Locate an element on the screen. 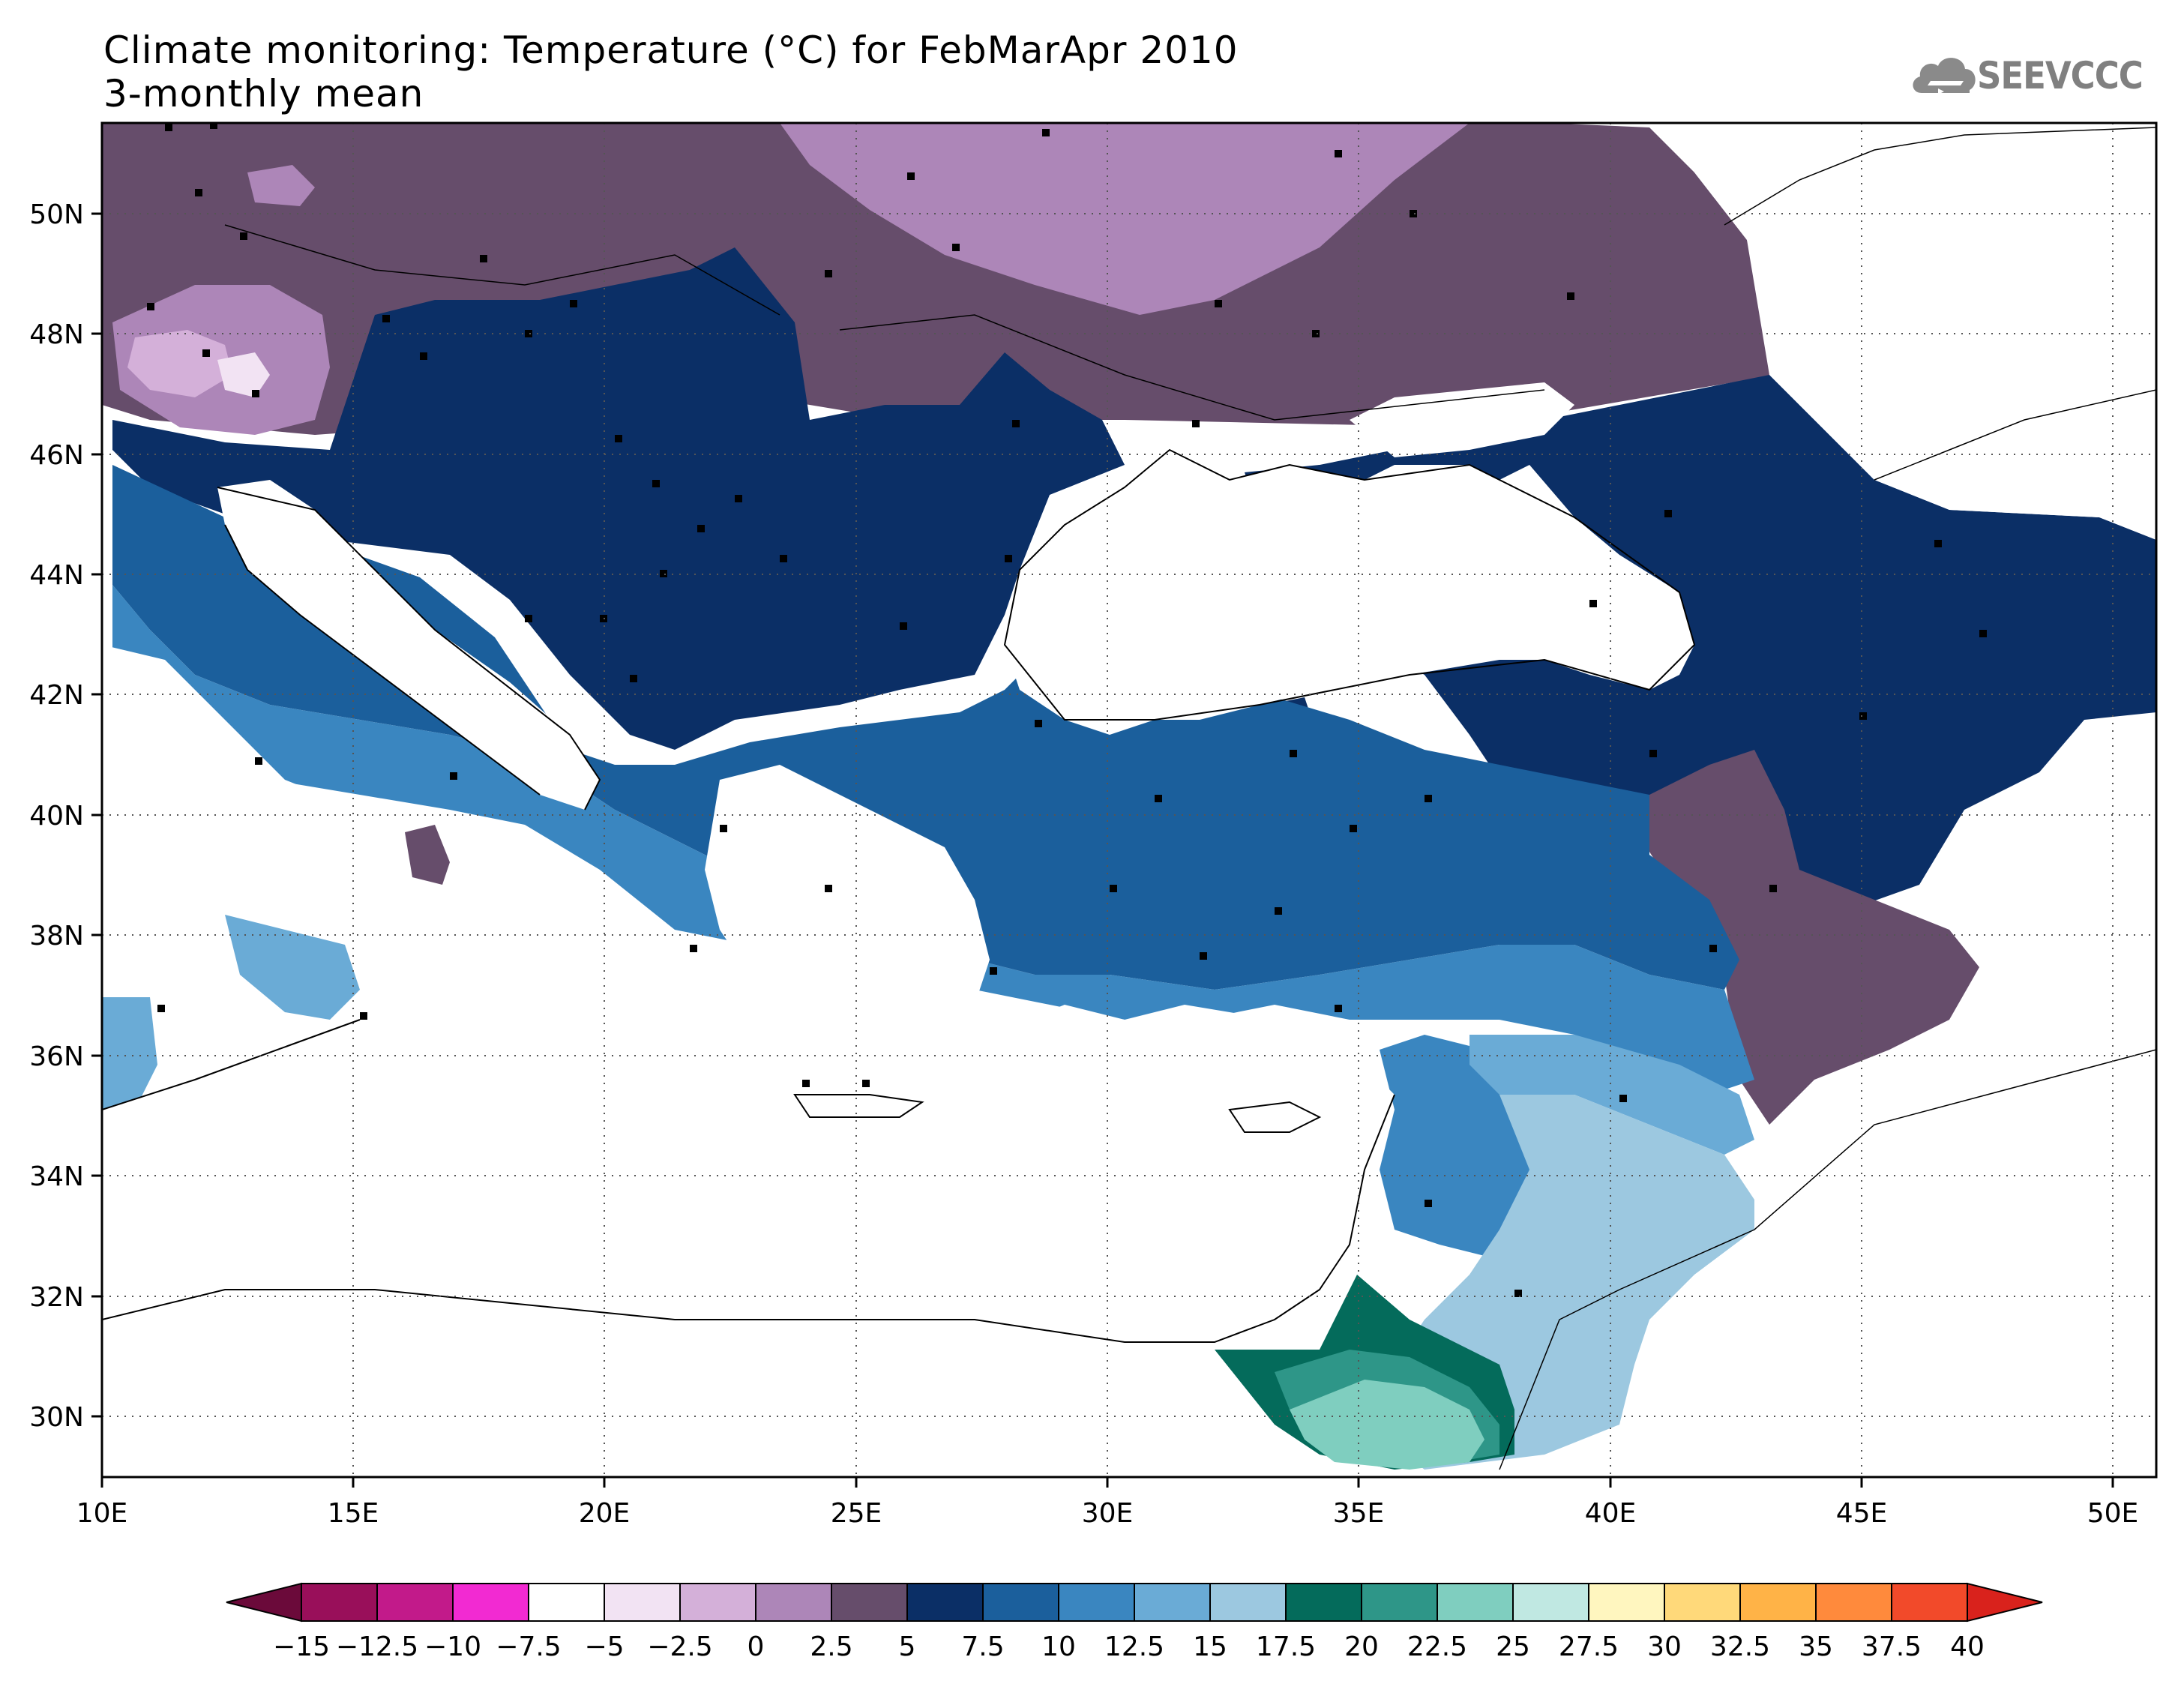 The image size is (2184, 1687). colorbar-tick-label: −15 is located at coordinates (301, 1647).